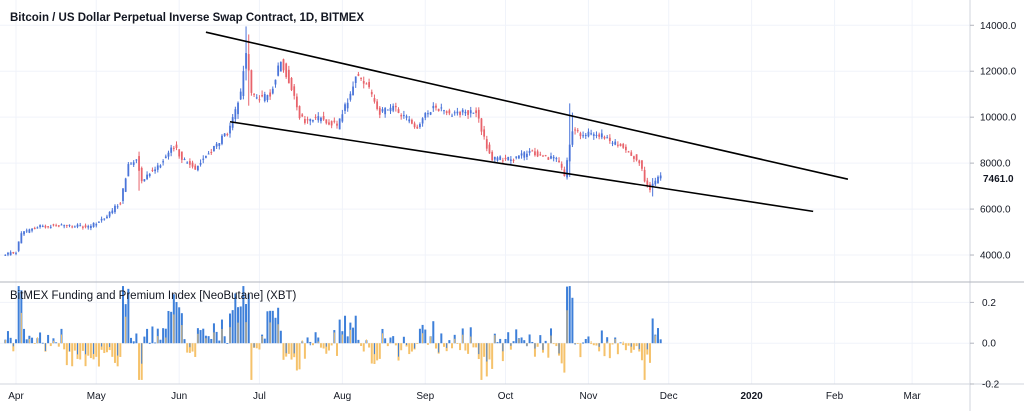  Describe the element at coordinates (913, 396) in the screenshot. I see `time-tick-label: Mar` at that location.